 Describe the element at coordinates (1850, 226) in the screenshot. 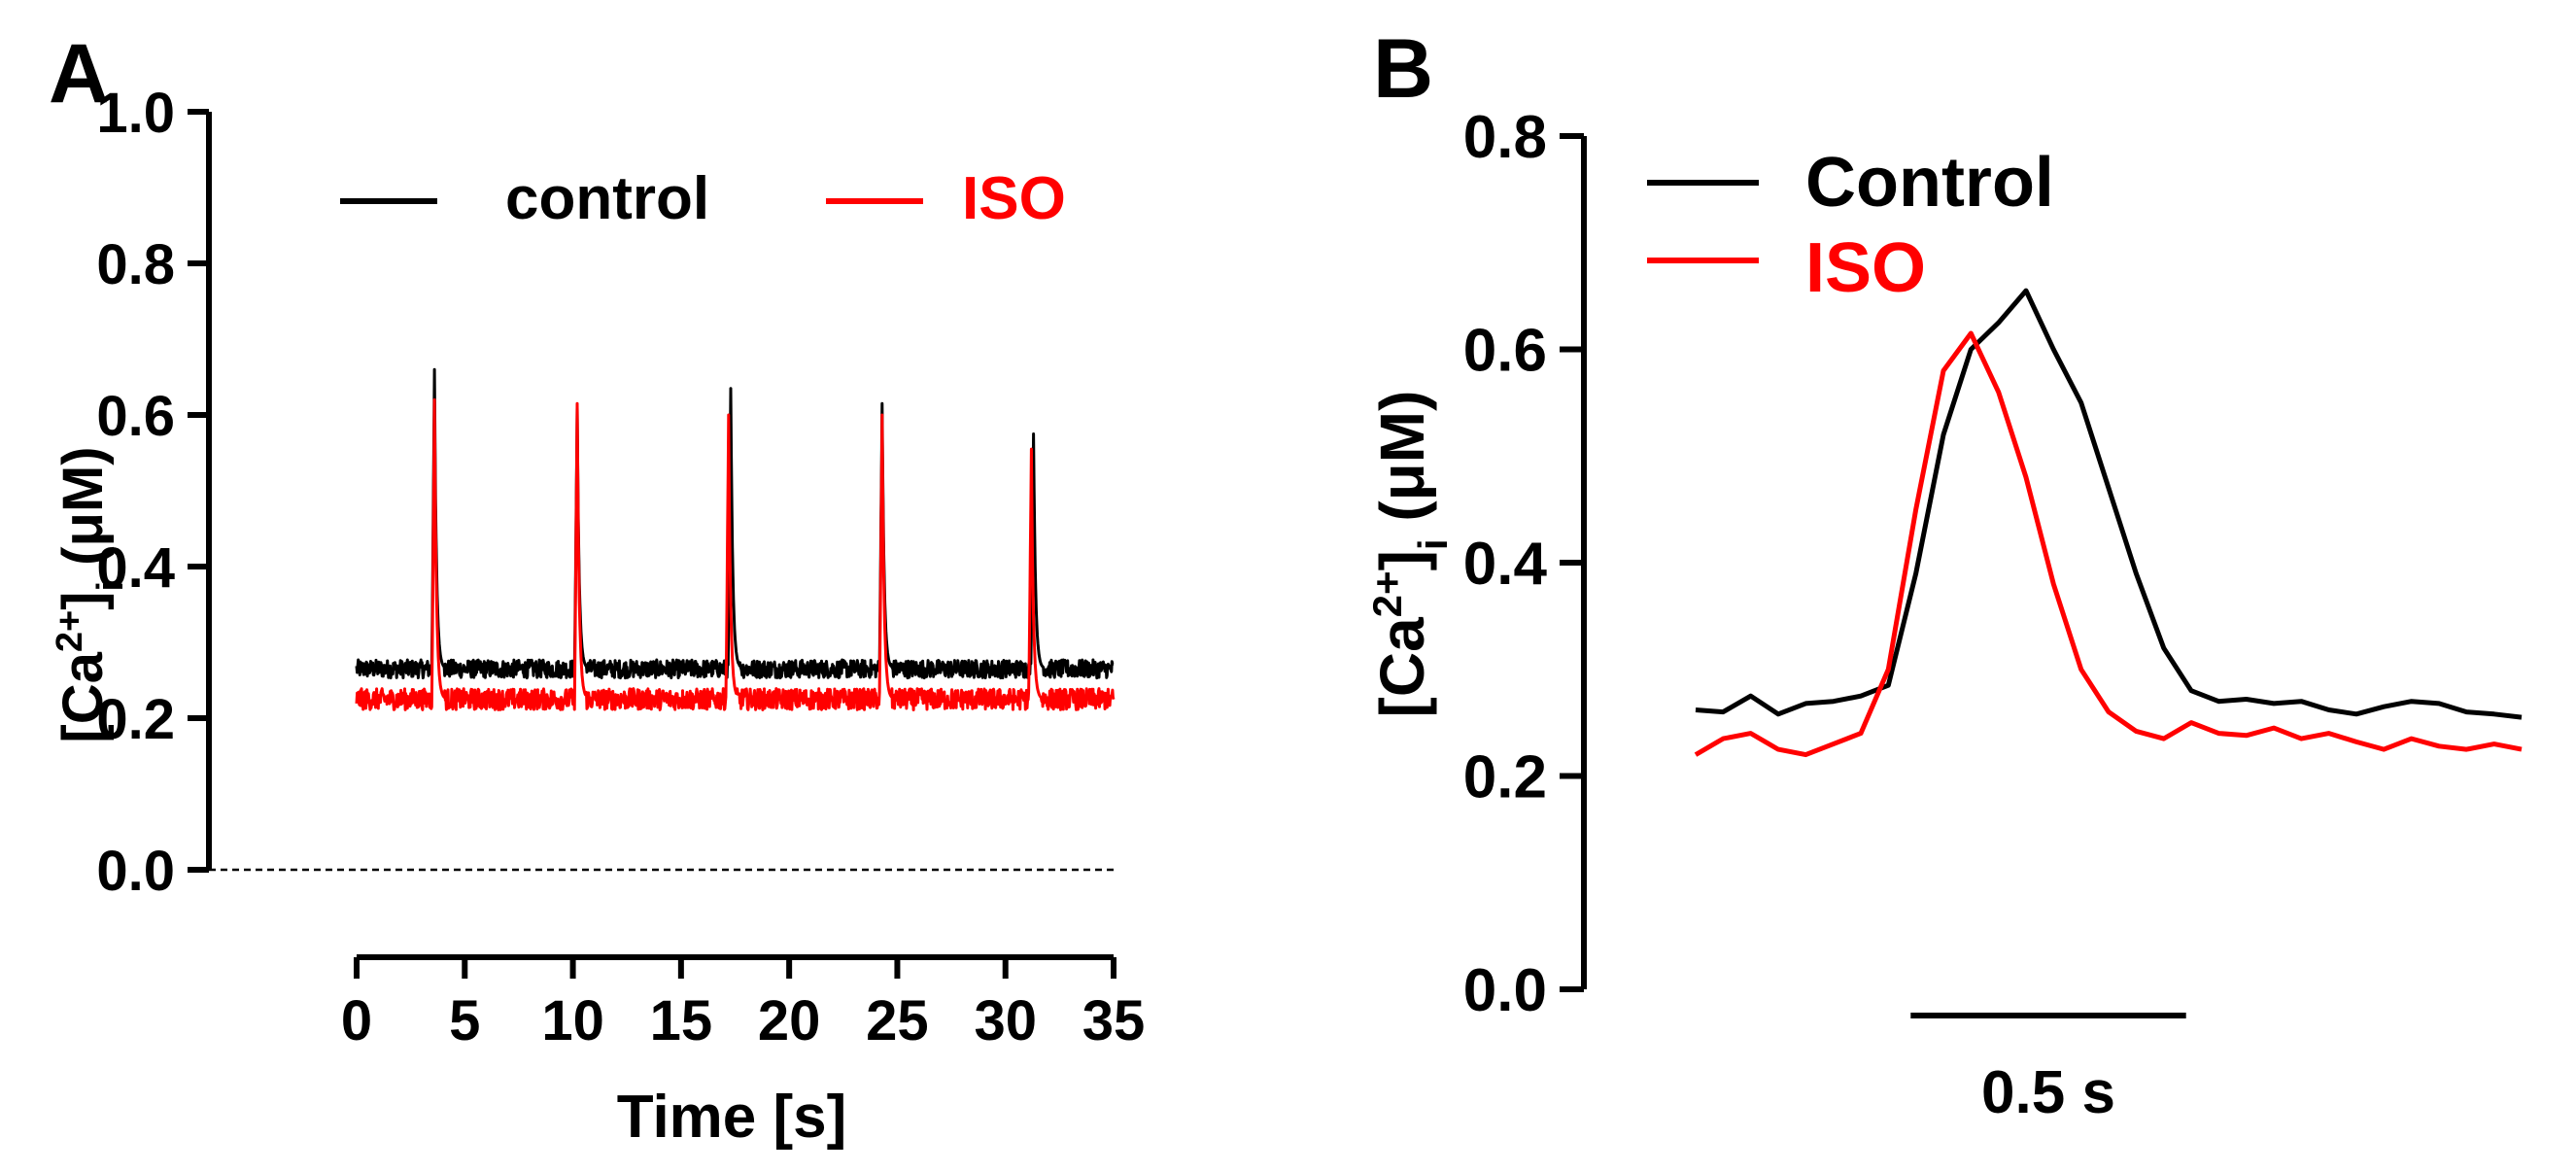

I see `panel-b-legend: Control ISO` at that location.